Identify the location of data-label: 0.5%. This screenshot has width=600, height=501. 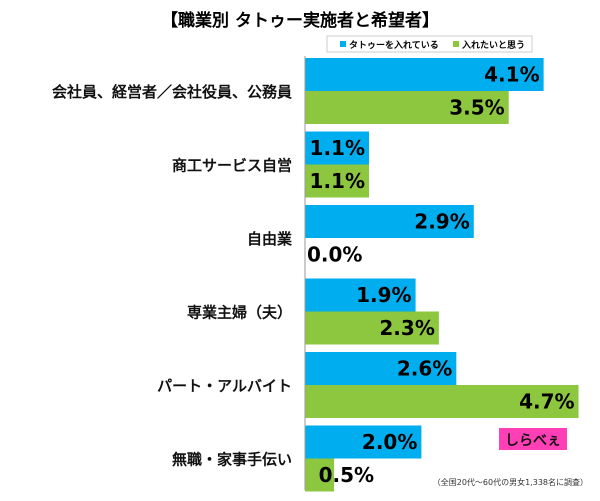
(346, 475).